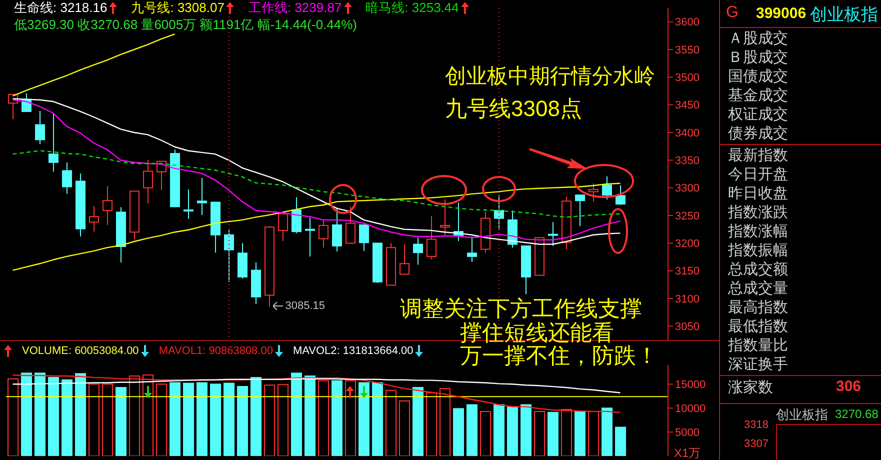  What do you see at coordinates (690, 385) in the screenshot?
I see `y-tick-label: 15000` at bounding box center [690, 385].